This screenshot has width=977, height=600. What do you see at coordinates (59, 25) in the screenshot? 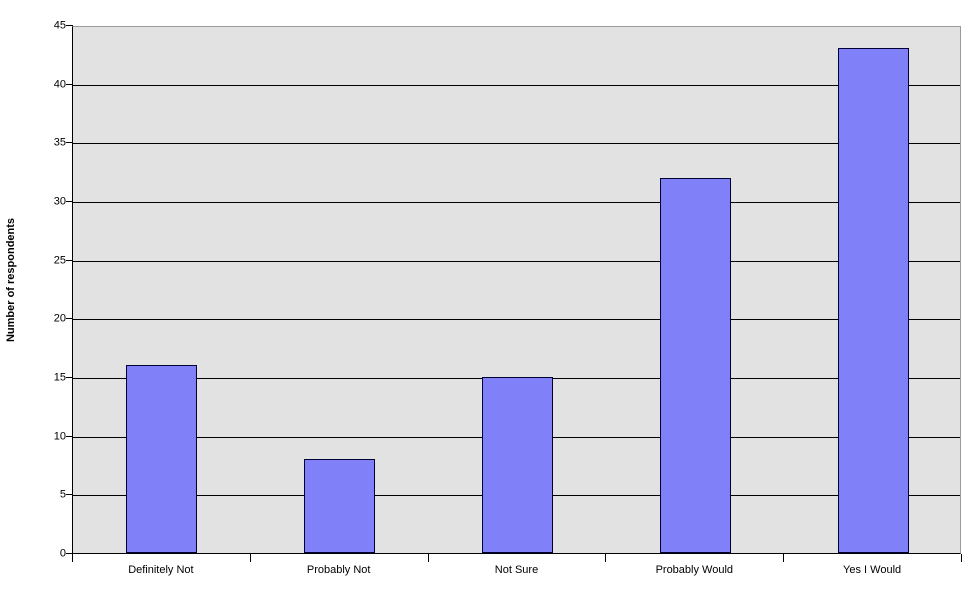
I see `y-tick-label: 45` at bounding box center [59, 25].